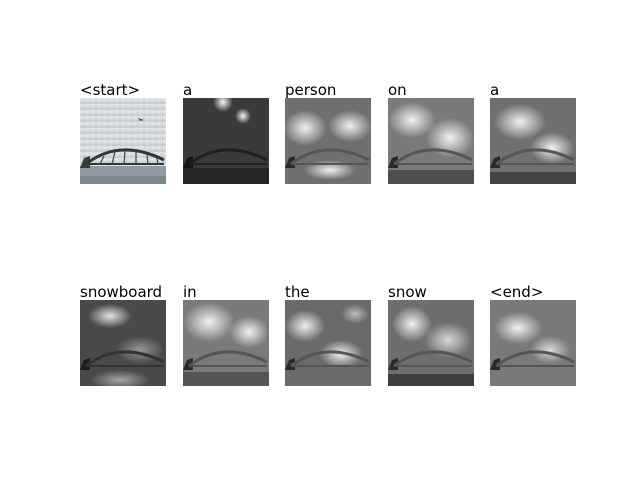 Image resolution: width=640 pixels, height=480 pixels. I want to click on panel-10: <end>, so click(533, 335).